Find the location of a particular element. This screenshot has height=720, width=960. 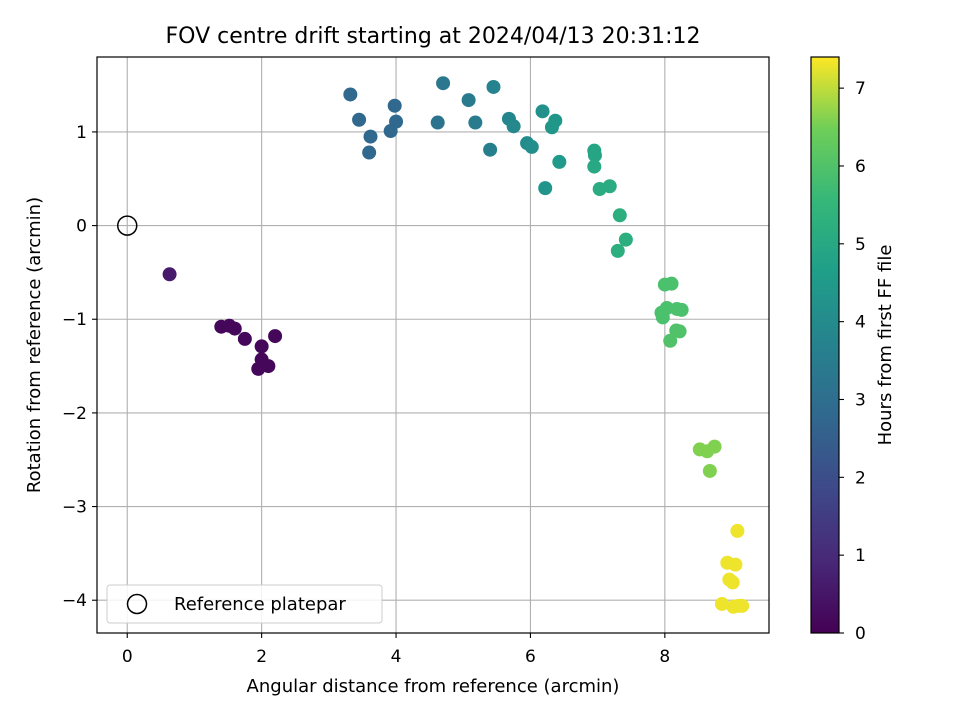

y-axis-ticks: −4 −3 −2 −1 0 1 is located at coordinates (79, 367).